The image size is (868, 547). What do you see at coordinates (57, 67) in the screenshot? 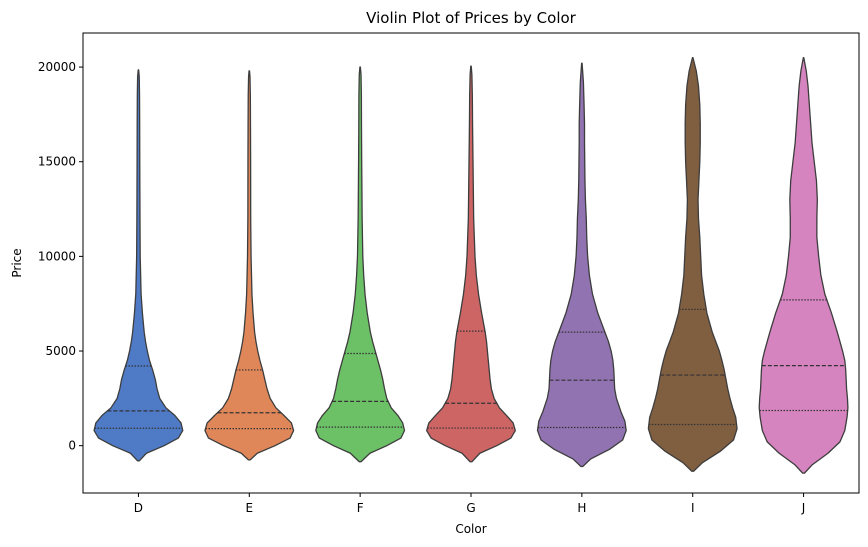
I see `y-tick-label: 20000` at bounding box center [57, 67].